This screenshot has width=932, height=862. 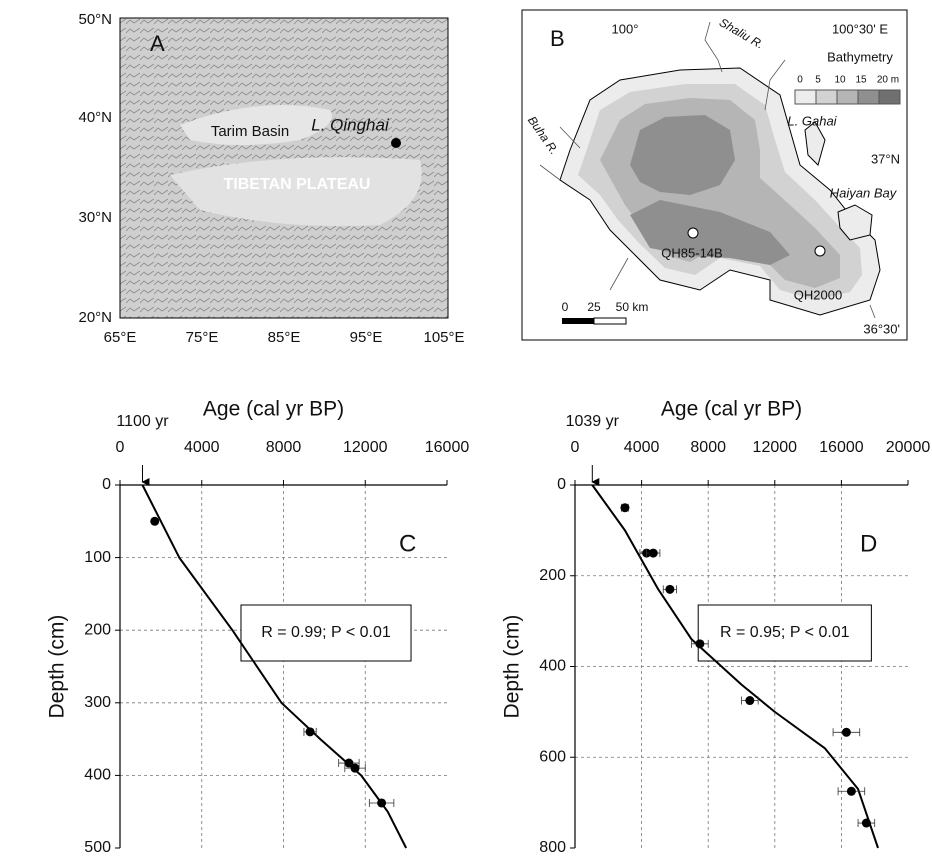 What do you see at coordinates (557, 38) in the screenshot?
I see `panel-label: B` at bounding box center [557, 38].